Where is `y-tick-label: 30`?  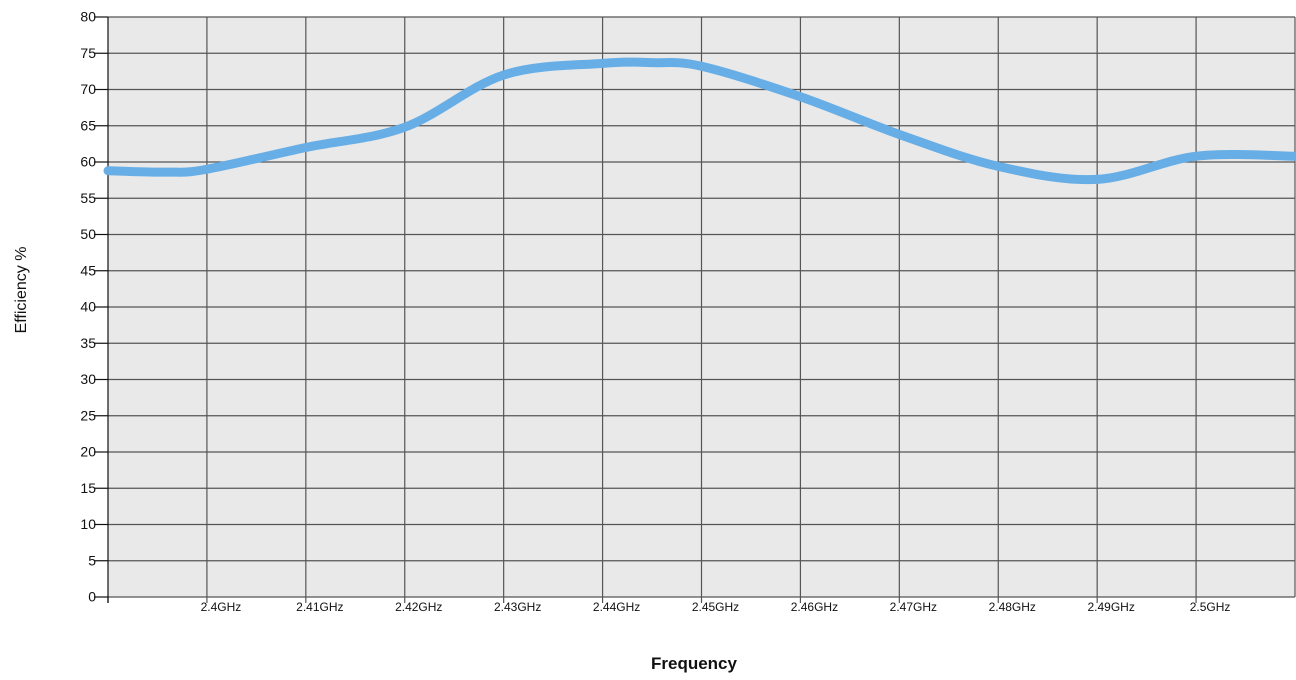 y-tick-label: 30 is located at coordinates (88, 379).